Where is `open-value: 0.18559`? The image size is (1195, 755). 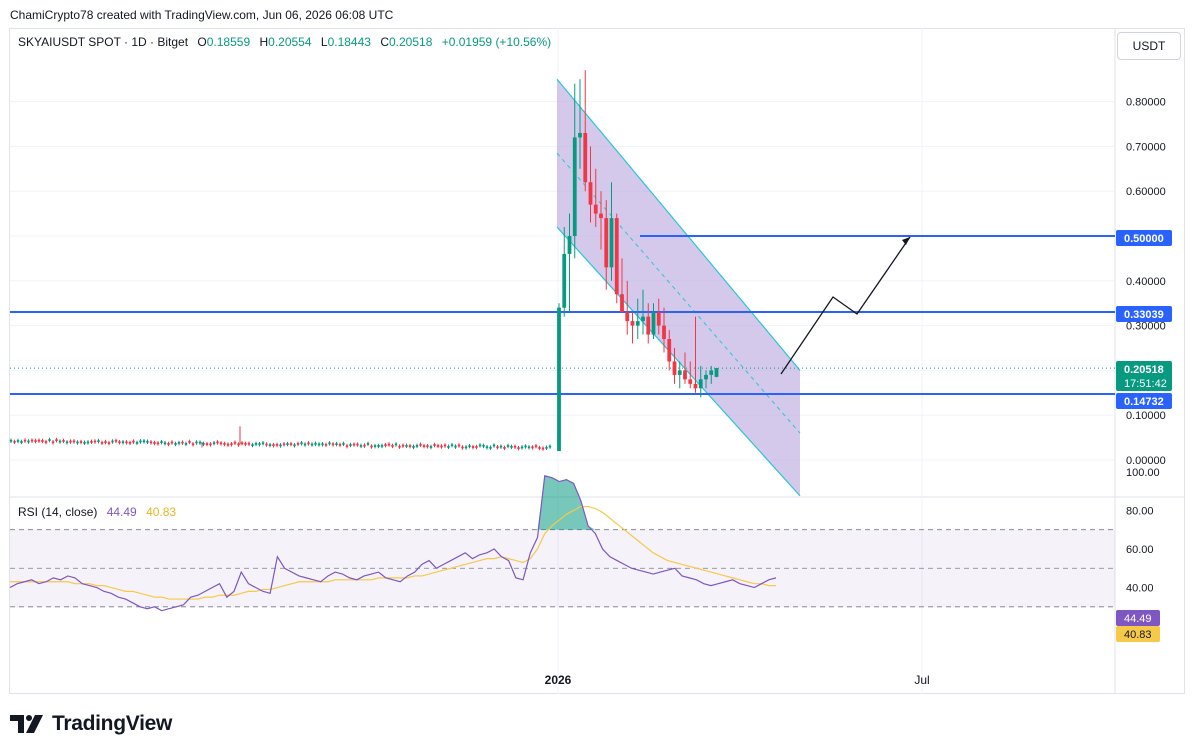 open-value: 0.18559 is located at coordinates (228, 42).